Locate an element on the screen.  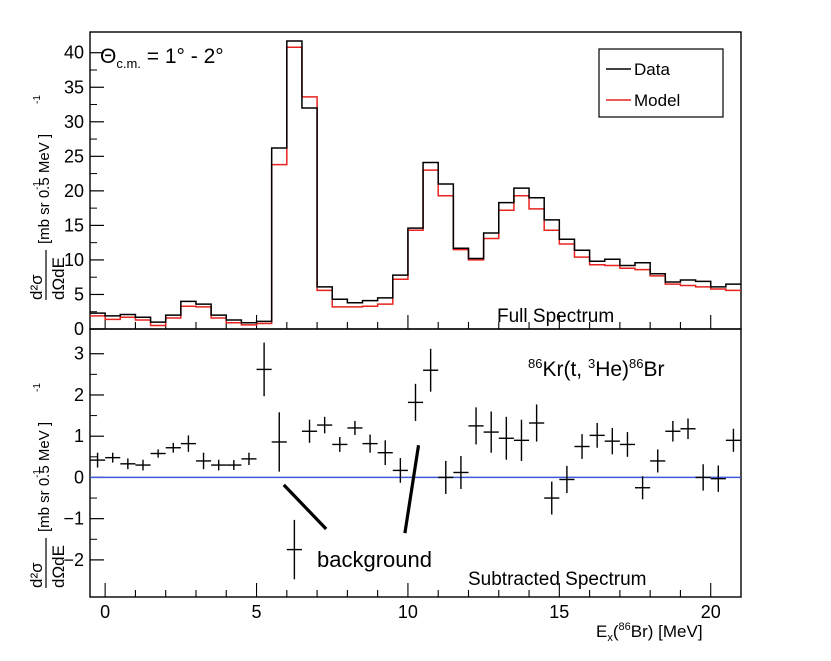
top-panel-title: Θc.m. = 1° - 2° is located at coordinates (162, 58).